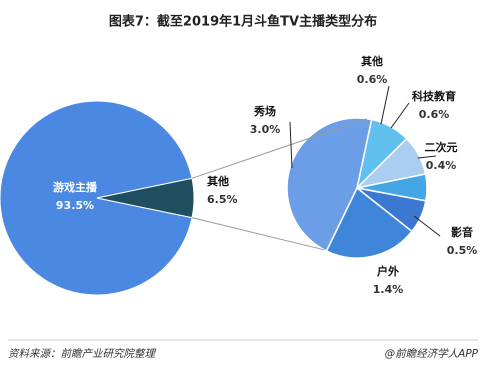 This screenshot has height=372, width=486. Describe the element at coordinates (441, 165) in the screenshot. I see `value-label: 0.4%` at that location.